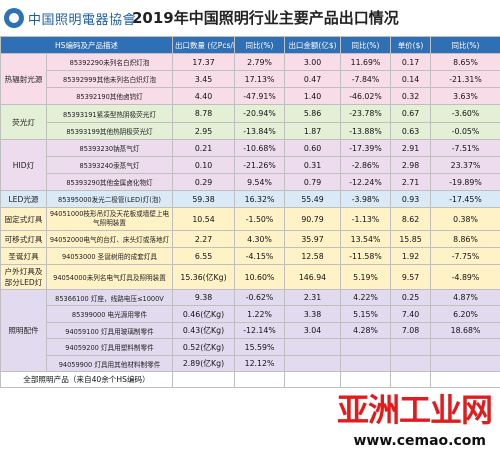  I want to click on value-cell-price: 2.71, so click(410, 182).